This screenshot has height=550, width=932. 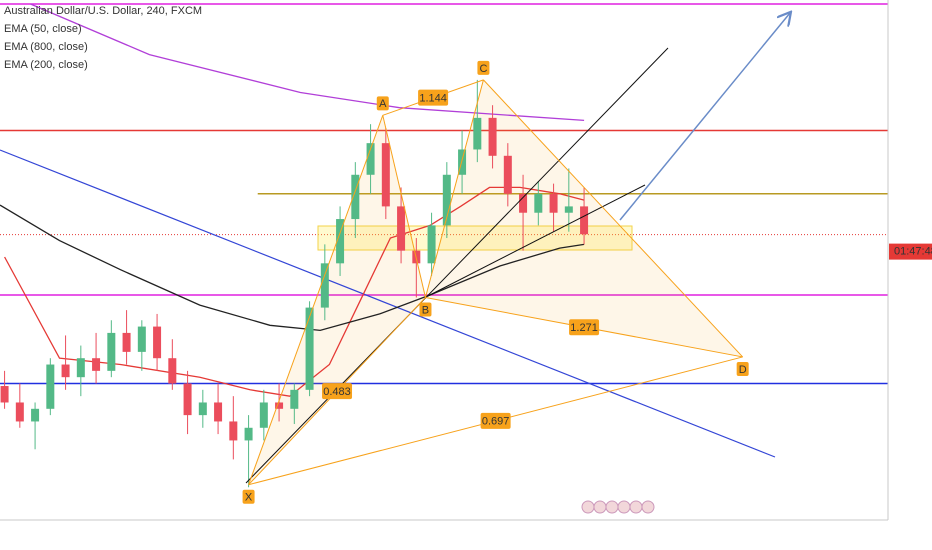 What do you see at coordinates (913, 252) in the screenshot?
I see `countdown: 01:47:48` at bounding box center [913, 252].